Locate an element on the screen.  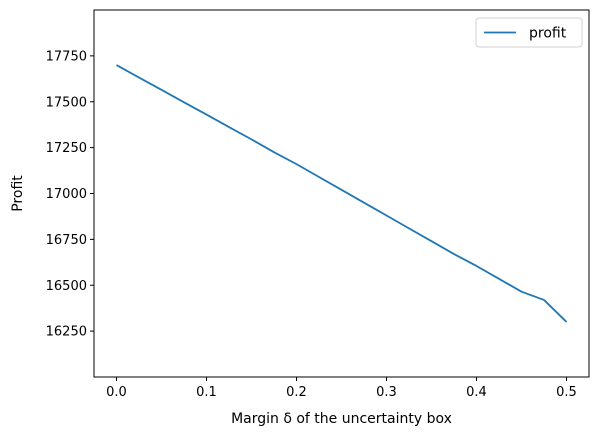
x-tick-label: 0.2 is located at coordinates (296, 392).